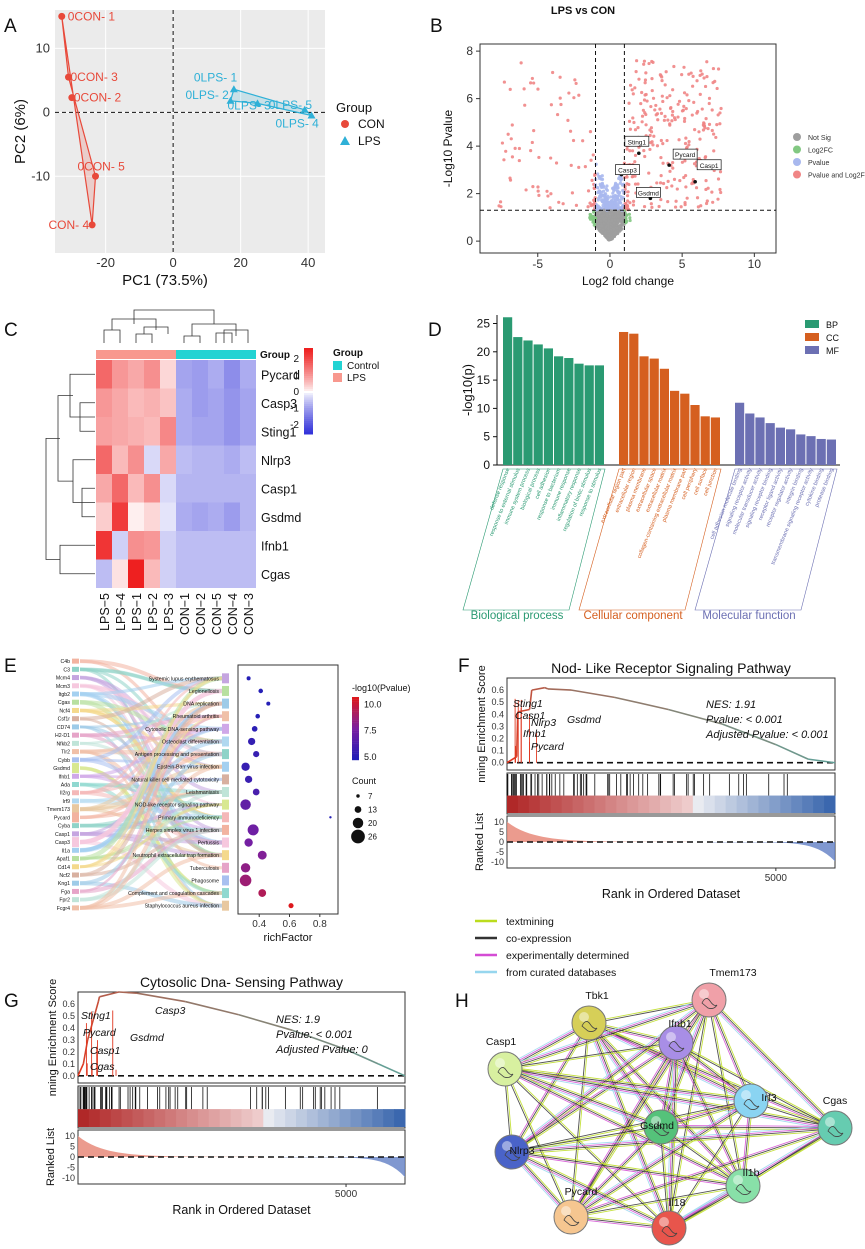  What do you see at coordinates (64, 901) in the screenshot?
I see `gene-label: Fpr2` at bounding box center [64, 901].